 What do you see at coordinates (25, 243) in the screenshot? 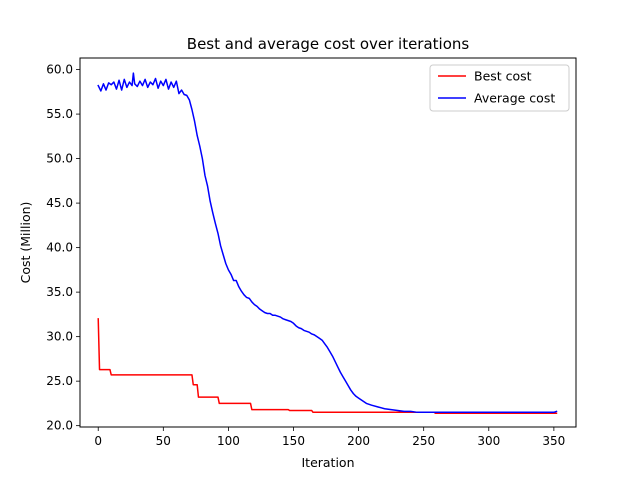
I see `y-axis-label: Cost (Million)` at bounding box center [25, 243].